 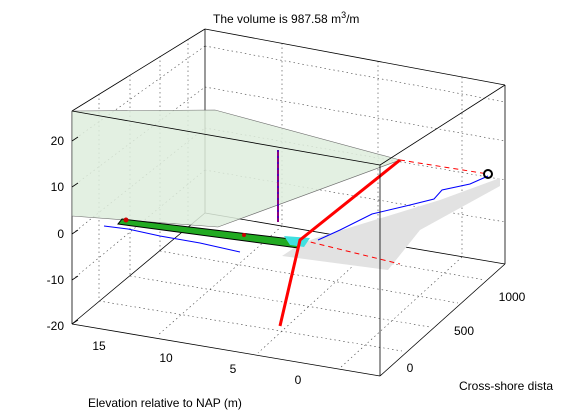 What do you see at coordinates (56, 280) in the screenshot?
I see `z-tick-label: -10` at bounding box center [56, 280].